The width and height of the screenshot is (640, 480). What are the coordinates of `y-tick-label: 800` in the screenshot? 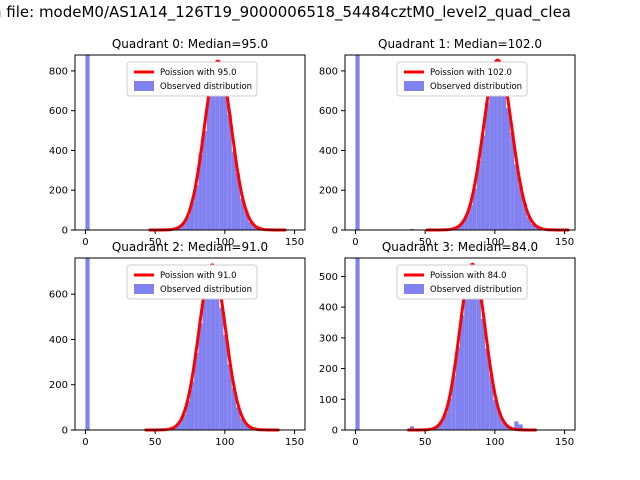 It's located at (328, 71).